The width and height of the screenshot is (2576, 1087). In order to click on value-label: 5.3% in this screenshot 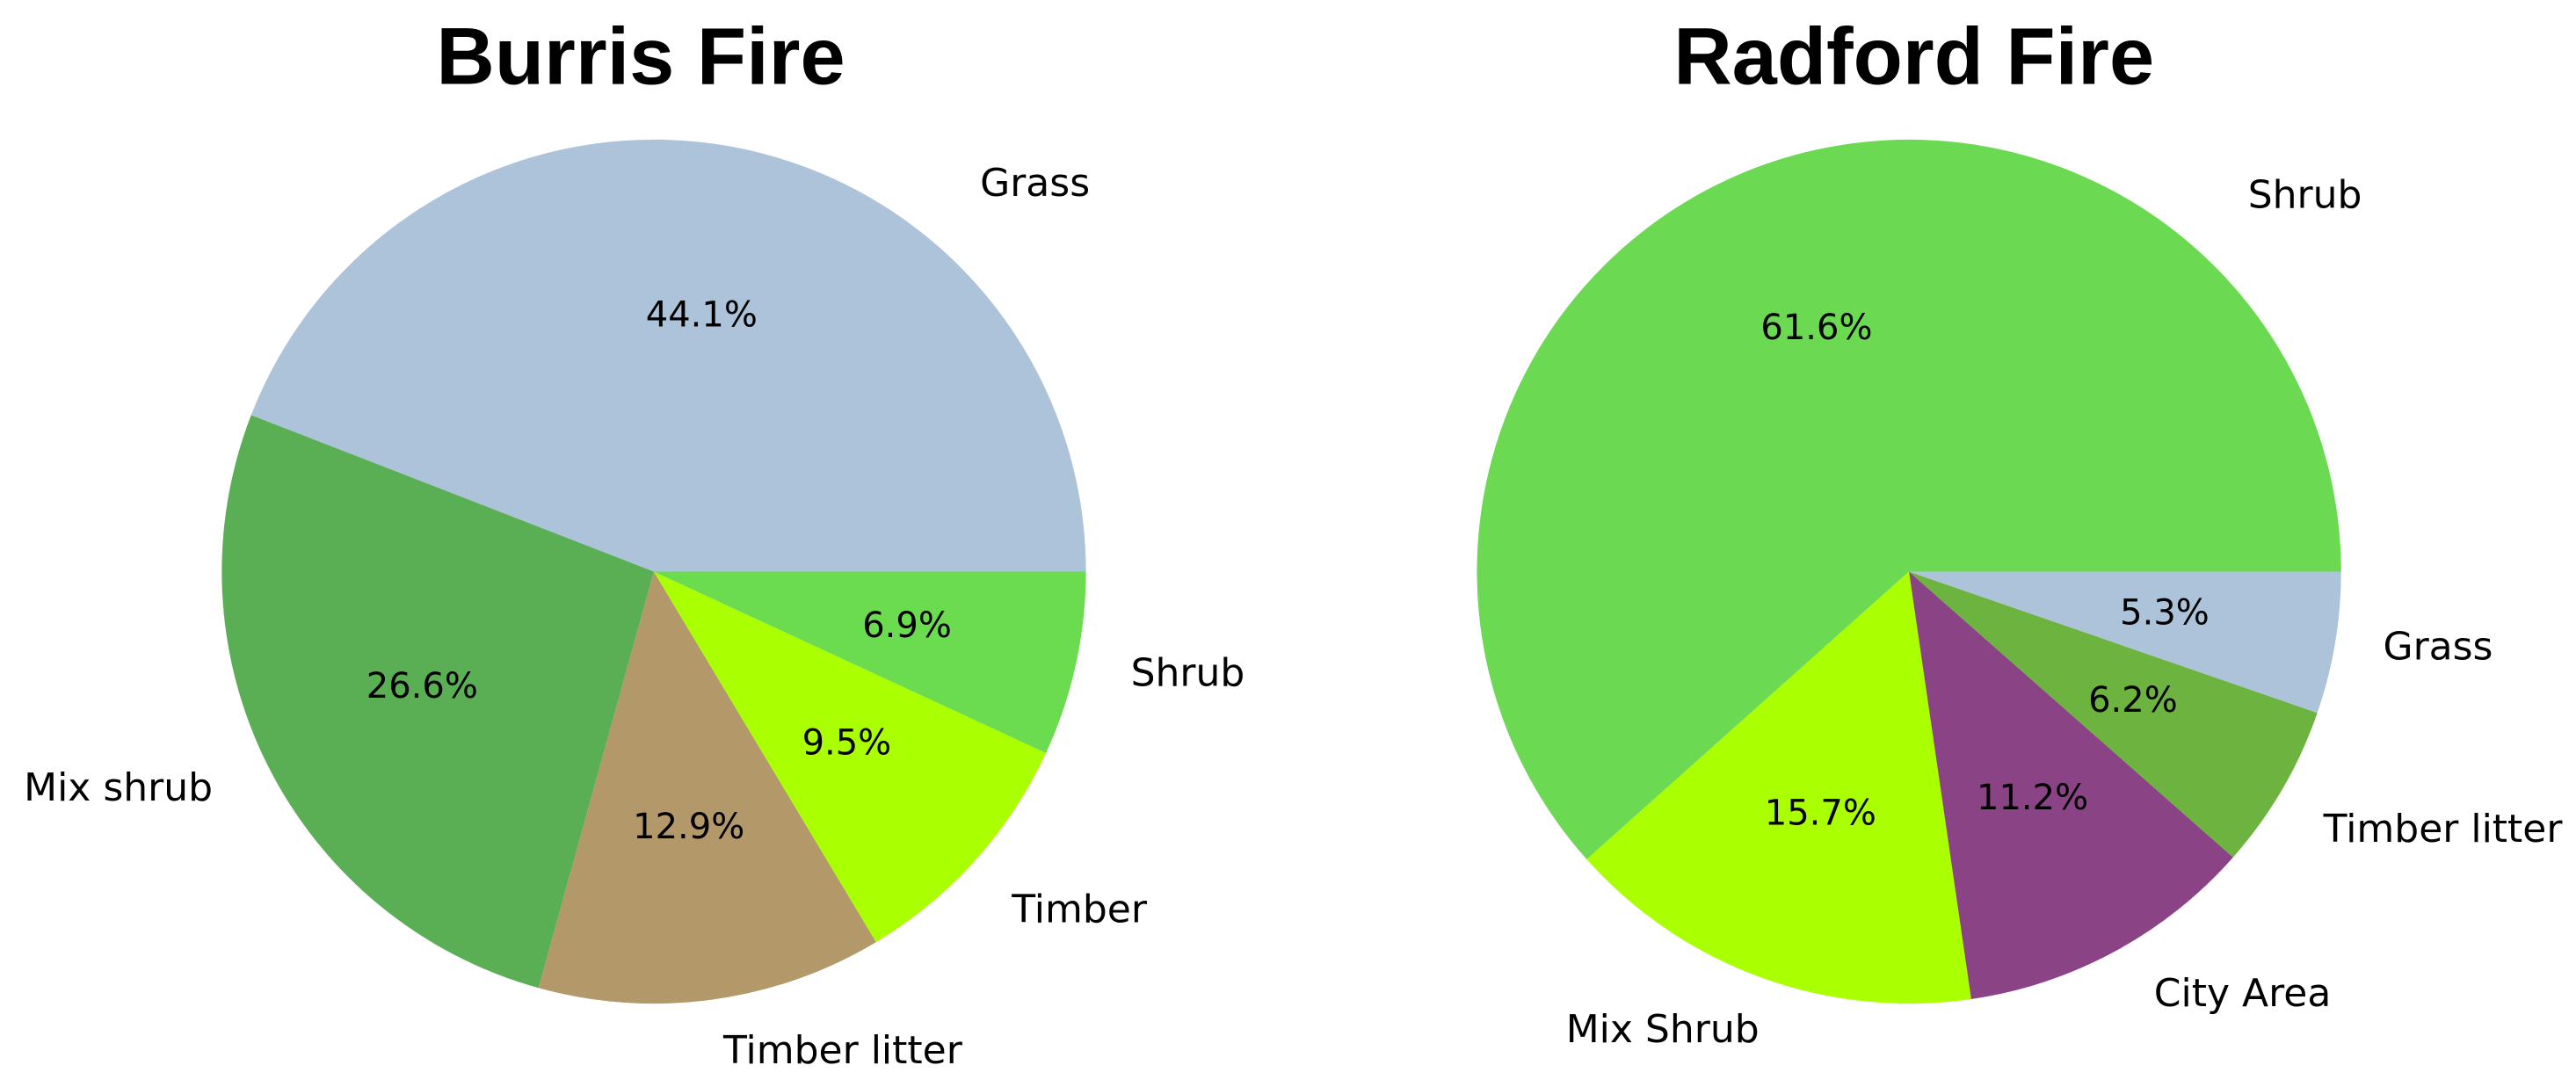, I will do `click(2165, 612)`.